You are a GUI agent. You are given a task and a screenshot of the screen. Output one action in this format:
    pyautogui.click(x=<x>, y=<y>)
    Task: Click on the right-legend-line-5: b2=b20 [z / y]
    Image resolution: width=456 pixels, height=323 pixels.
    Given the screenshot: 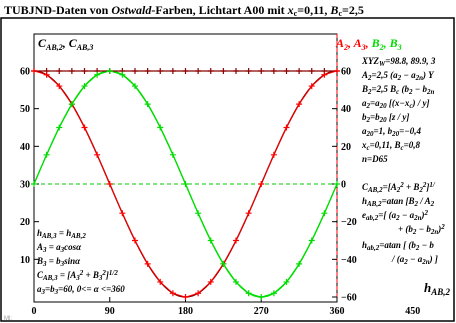 What is the action you would take?
    pyautogui.click(x=385, y=118)
    